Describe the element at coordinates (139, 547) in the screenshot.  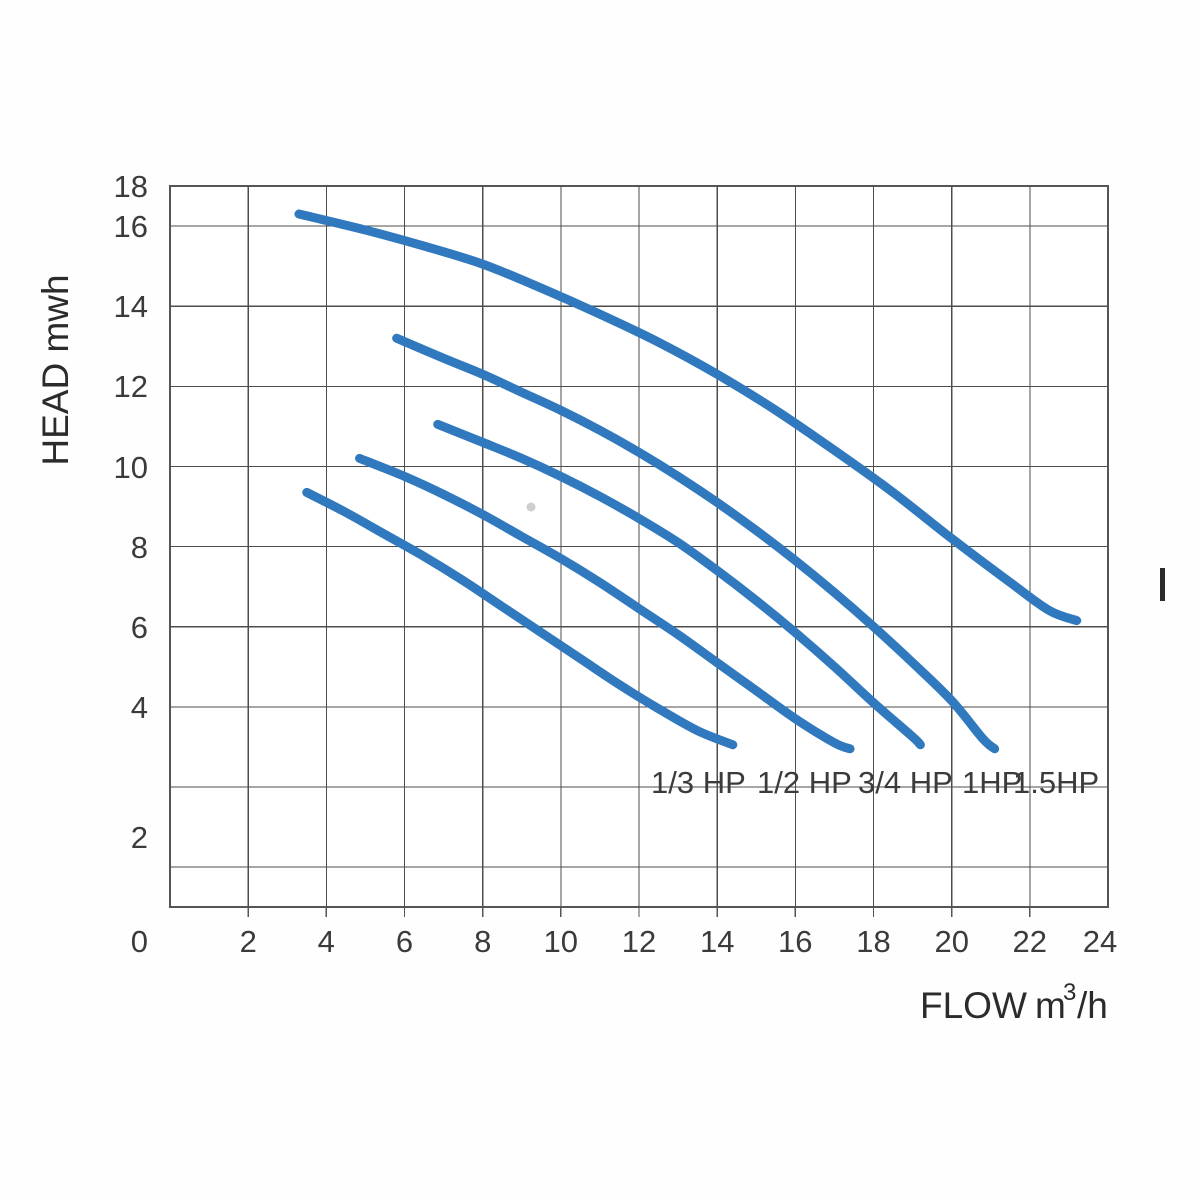
I see `y-tick-label-8: 8` at that location.